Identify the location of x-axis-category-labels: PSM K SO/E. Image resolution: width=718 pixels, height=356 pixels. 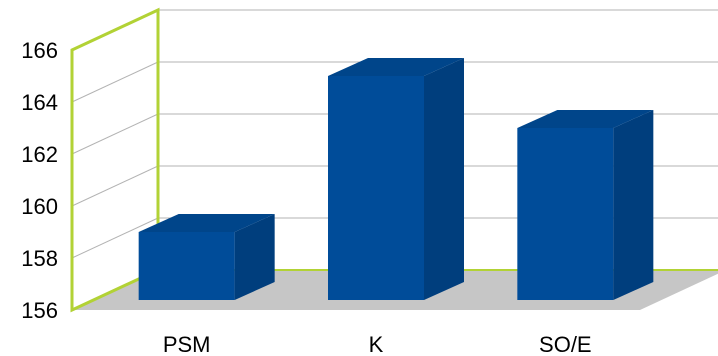
(377, 344).